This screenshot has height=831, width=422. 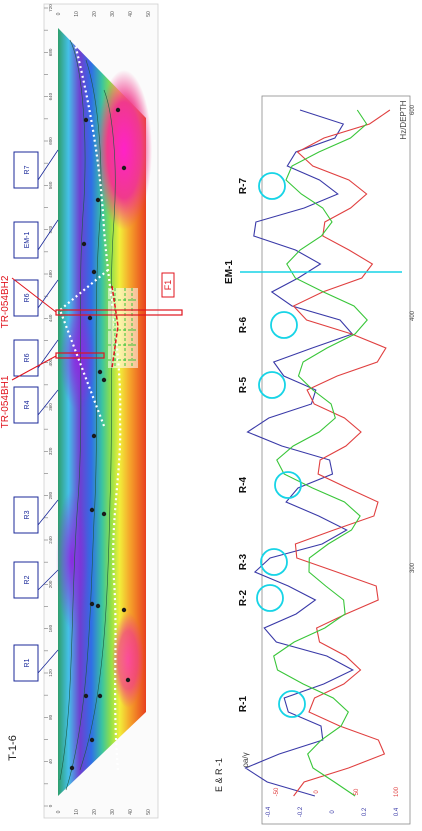 What do you see at coordinates (50, 185) in the screenshot?
I see `station-tick-label: 560` at bounding box center [50, 185].